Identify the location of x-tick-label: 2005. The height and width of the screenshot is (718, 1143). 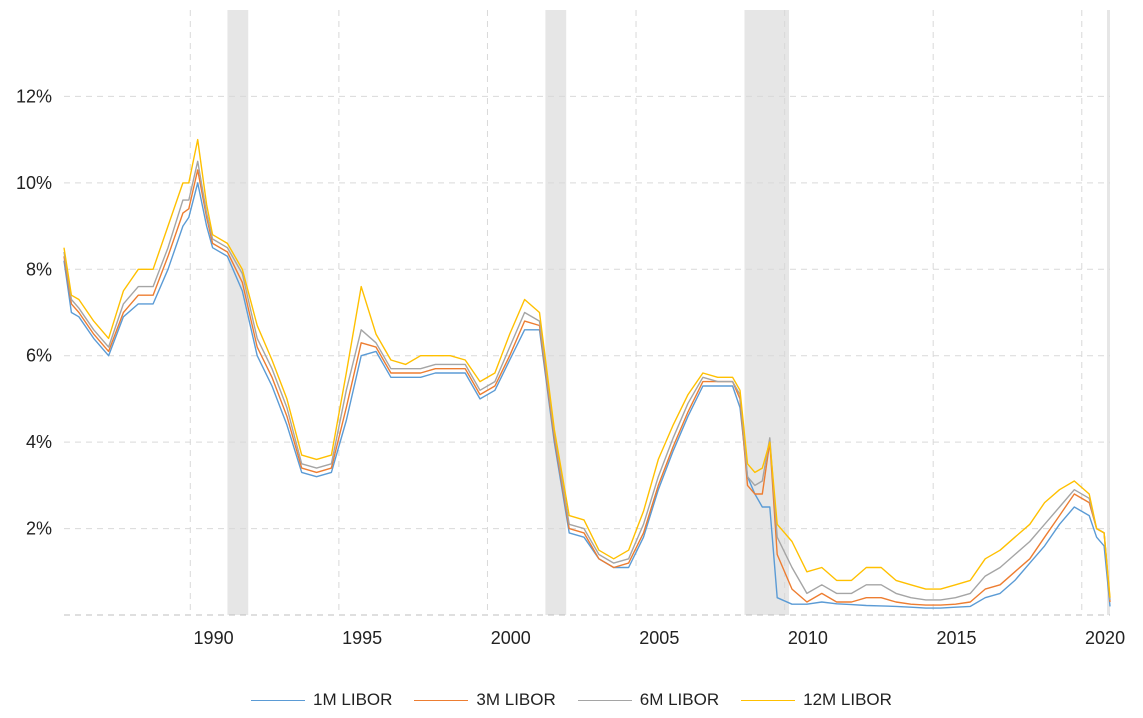
(659, 638).